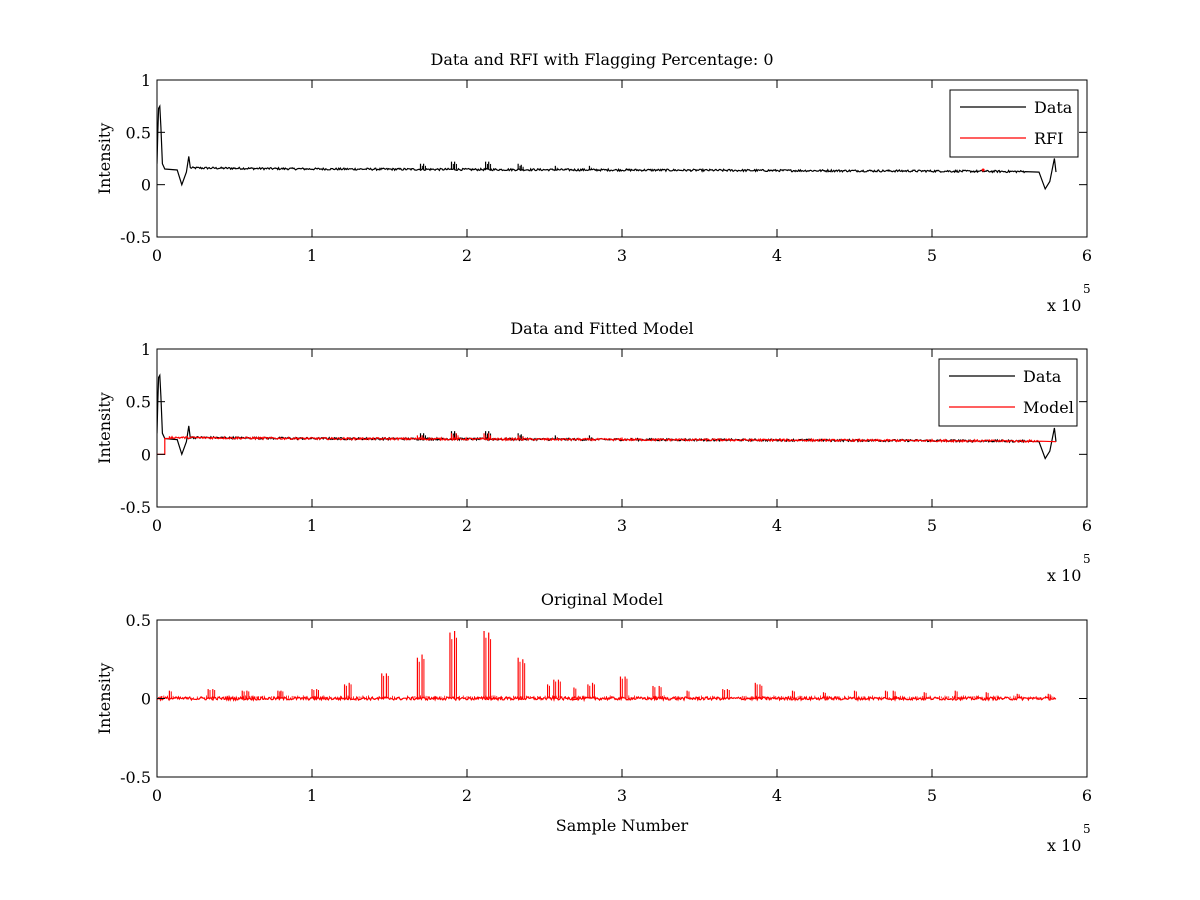 Image resolution: width=1200 pixels, height=900 pixels. Describe the element at coordinates (983, 170) in the screenshot. I see `rfi-point` at that location.